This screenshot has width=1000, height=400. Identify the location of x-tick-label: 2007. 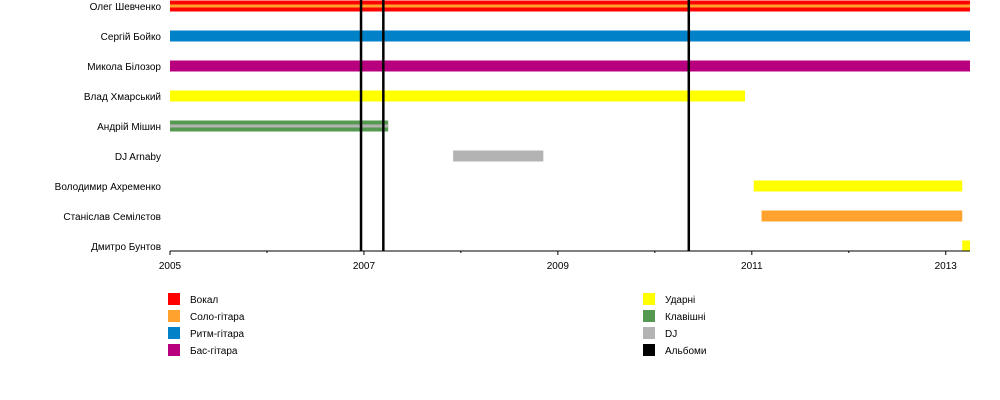
(364, 266).